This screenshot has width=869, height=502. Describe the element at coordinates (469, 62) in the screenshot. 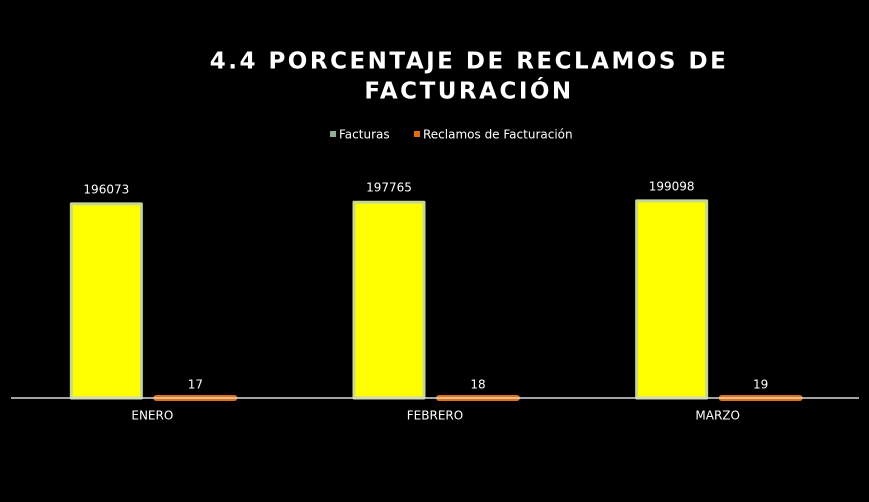

I see `chart-title: 4.4 PORCENTAJE DE RECLAMOS DE` at that location.